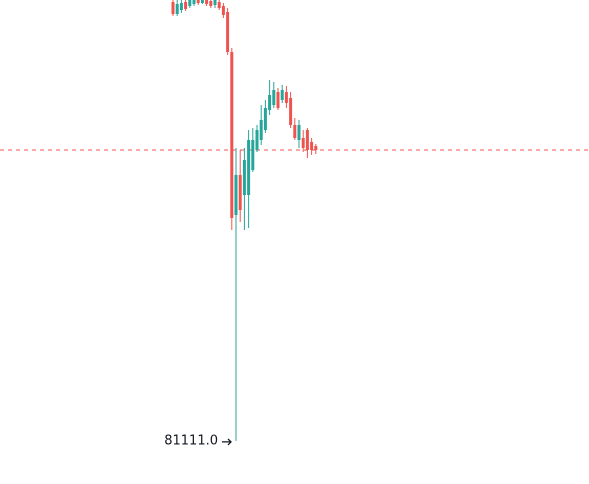 Image resolution: width=589 pixels, height=484 pixels. What do you see at coordinates (227, 442) in the screenshot?
I see `low-arrow` at bounding box center [227, 442].